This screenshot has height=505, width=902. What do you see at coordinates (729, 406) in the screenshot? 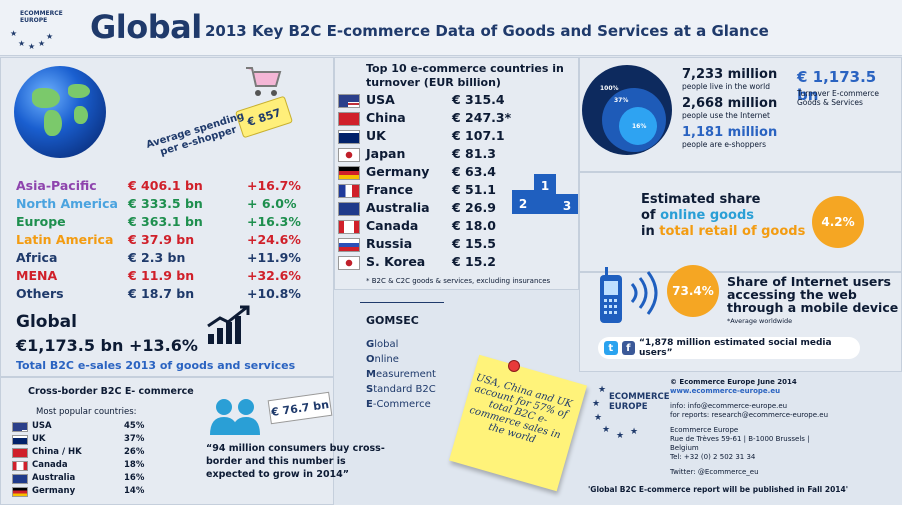
I see `info-email: info: info@ecommerce-europe.eu` at bounding box center [729, 406].